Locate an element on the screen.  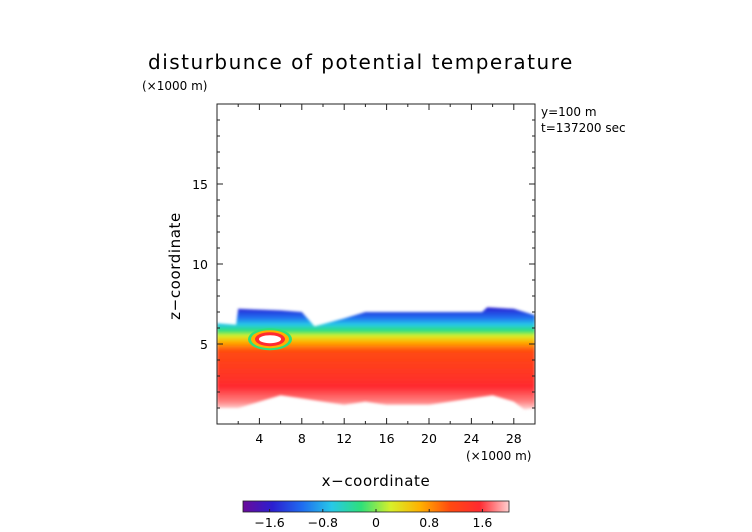
x-tick-label: 8 is located at coordinates (302, 438).